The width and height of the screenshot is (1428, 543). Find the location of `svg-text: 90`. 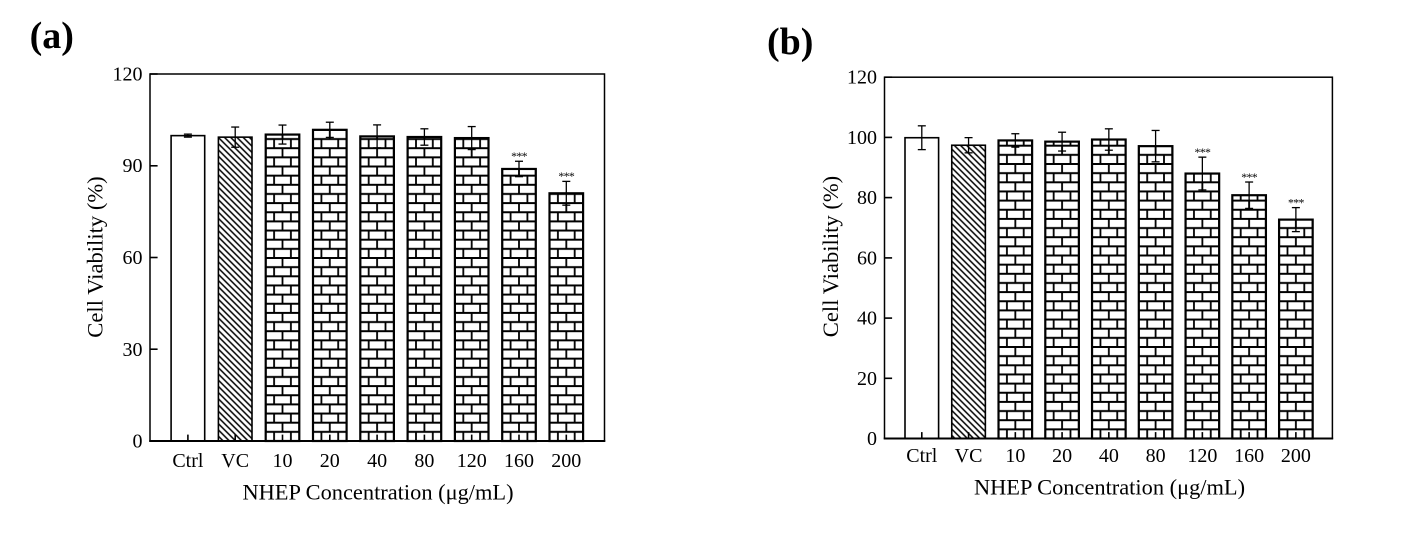

svg-text: 90 is located at coordinates (133, 166).